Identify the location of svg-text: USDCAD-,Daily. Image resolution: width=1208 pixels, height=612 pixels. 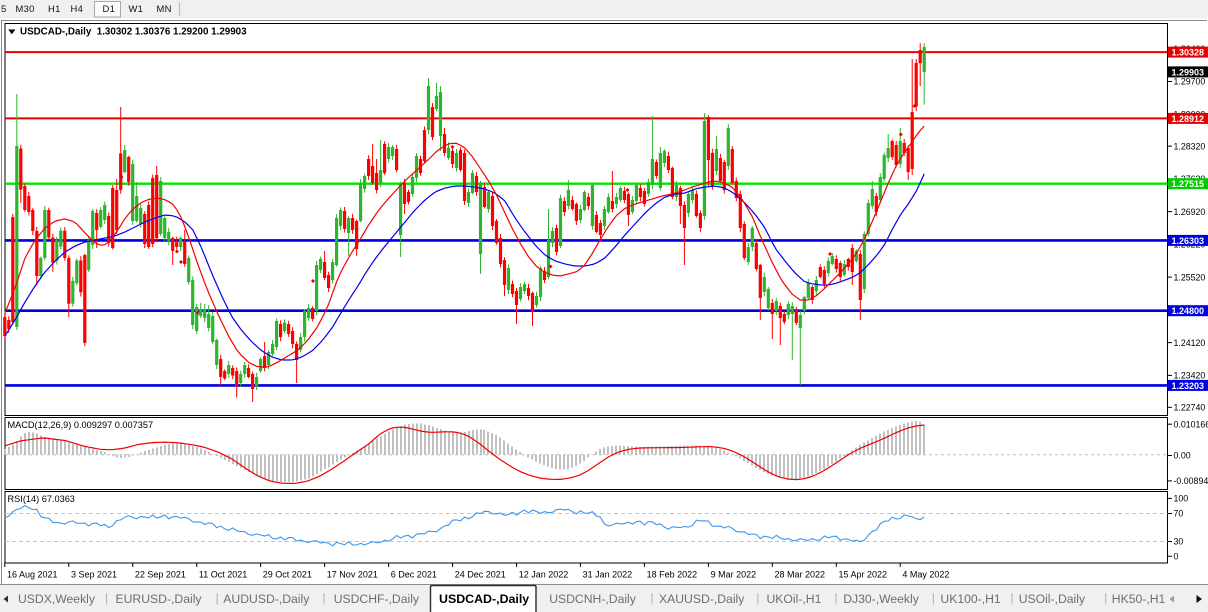
(484, 599).